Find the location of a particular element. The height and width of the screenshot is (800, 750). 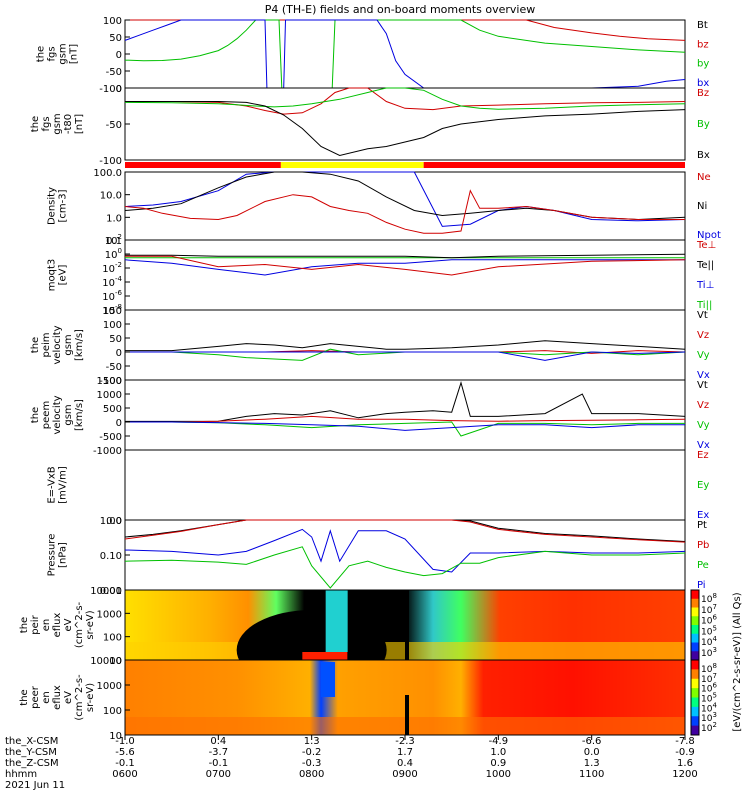

series-line-bz is located at coordinates (405, 30).